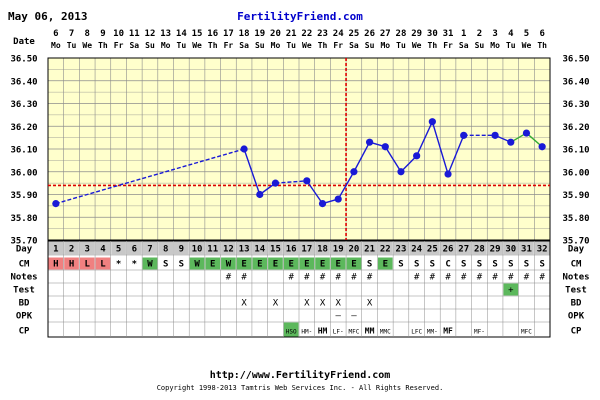  What do you see at coordinates (150, 34) in the screenshot?
I see `date-label: 12` at bounding box center [150, 34].